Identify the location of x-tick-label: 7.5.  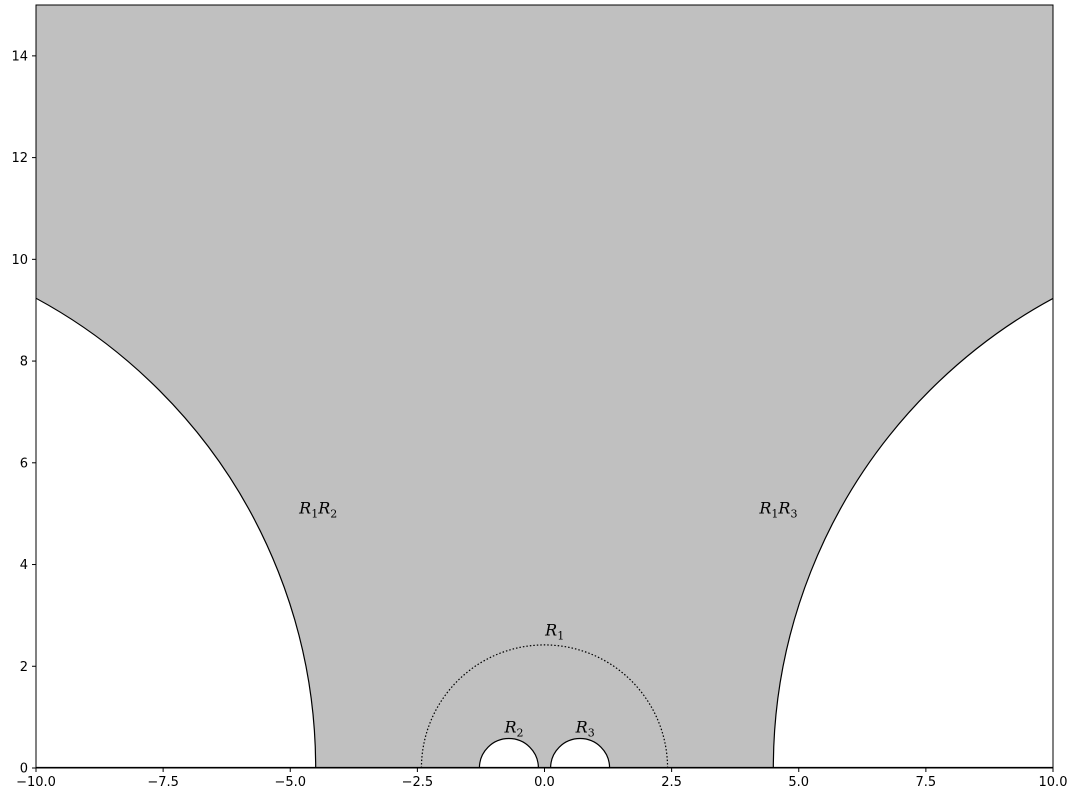
(926, 782).